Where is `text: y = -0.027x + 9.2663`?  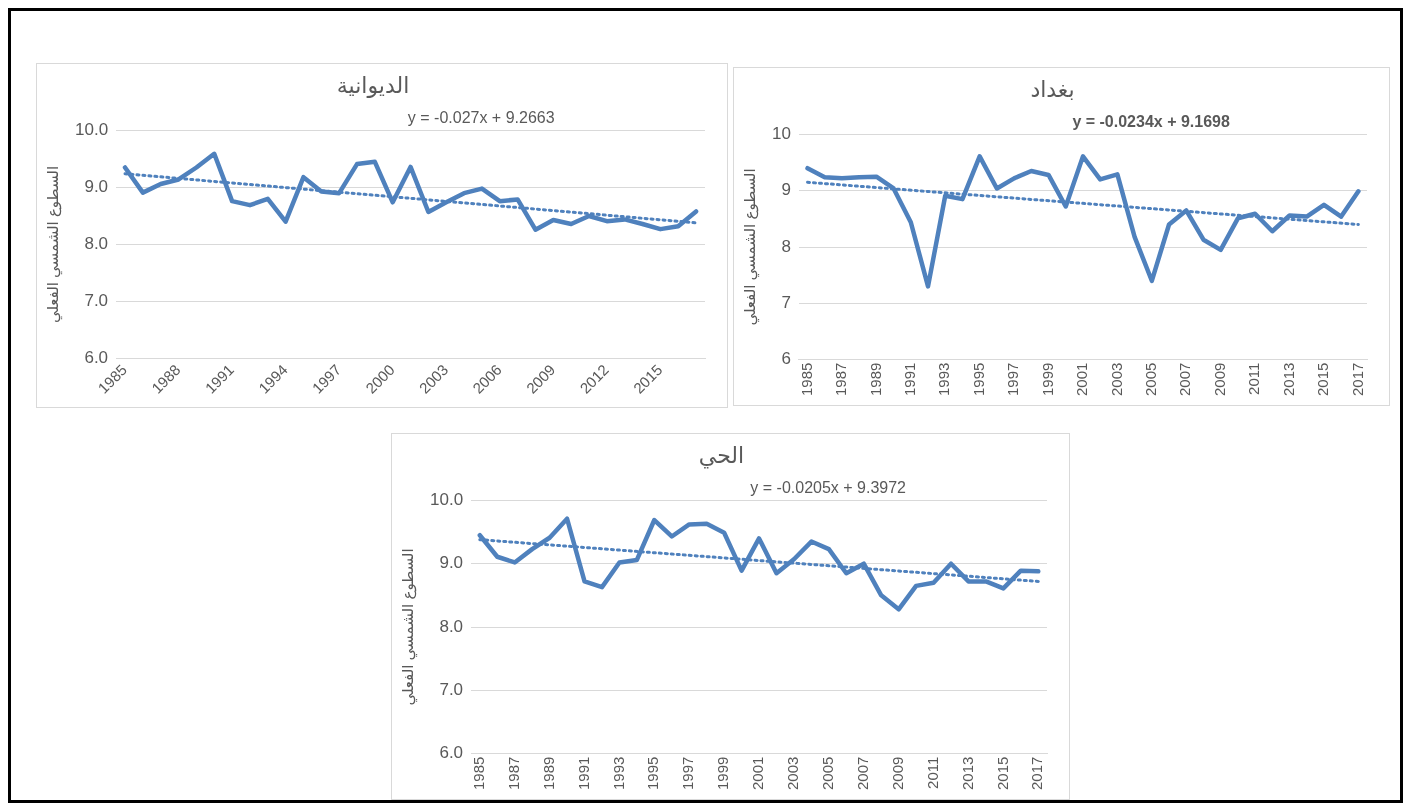 text: y = -0.027x + 9.2663 is located at coordinates (481, 117).